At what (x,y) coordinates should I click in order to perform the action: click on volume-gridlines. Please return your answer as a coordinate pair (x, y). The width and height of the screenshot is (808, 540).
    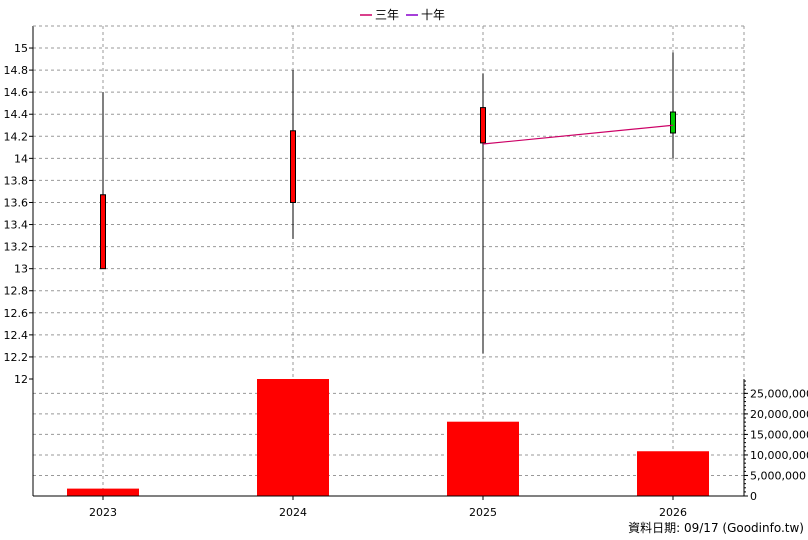
    Looking at the image, I should click on (388, 434).